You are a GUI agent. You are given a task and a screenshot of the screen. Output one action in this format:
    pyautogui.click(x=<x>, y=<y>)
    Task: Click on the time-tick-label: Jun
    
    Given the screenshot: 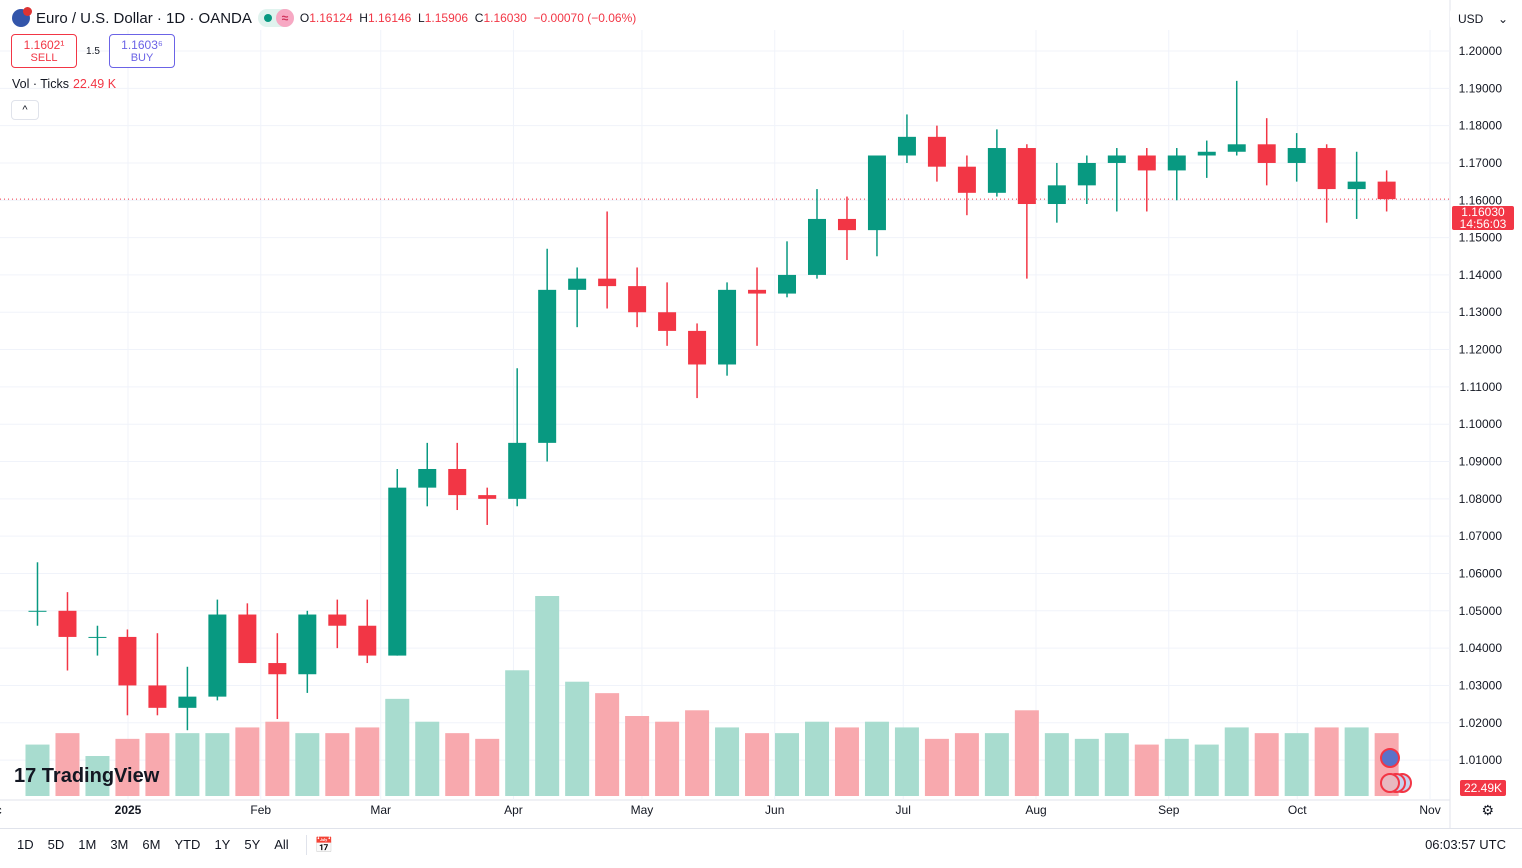 What is the action you would take?
    pyautogui.click(x=774, y=810)
    